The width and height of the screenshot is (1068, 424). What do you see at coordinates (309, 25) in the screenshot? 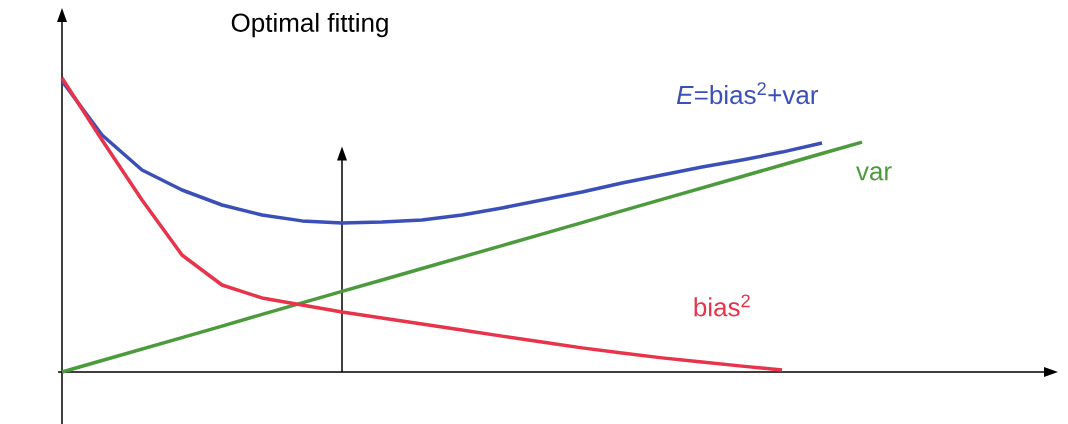
I see `text: Optimal fitting` at bounding box center [309, 25].